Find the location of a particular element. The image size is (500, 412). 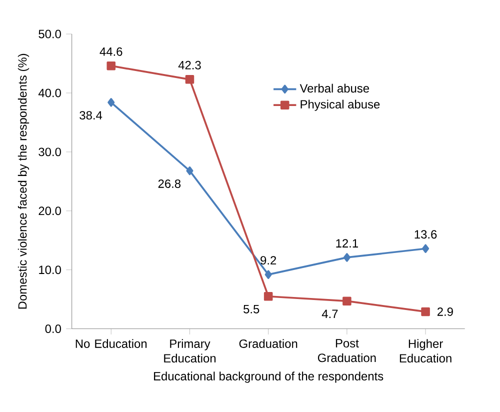

legend-label: Physical abuse is located at coordinates (340, 105).